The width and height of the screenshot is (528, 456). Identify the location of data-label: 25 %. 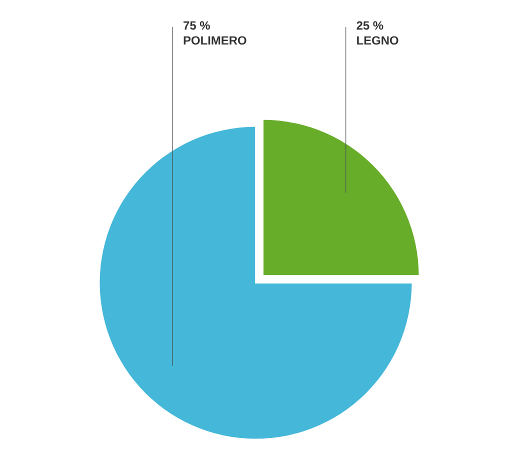
(370, 25).